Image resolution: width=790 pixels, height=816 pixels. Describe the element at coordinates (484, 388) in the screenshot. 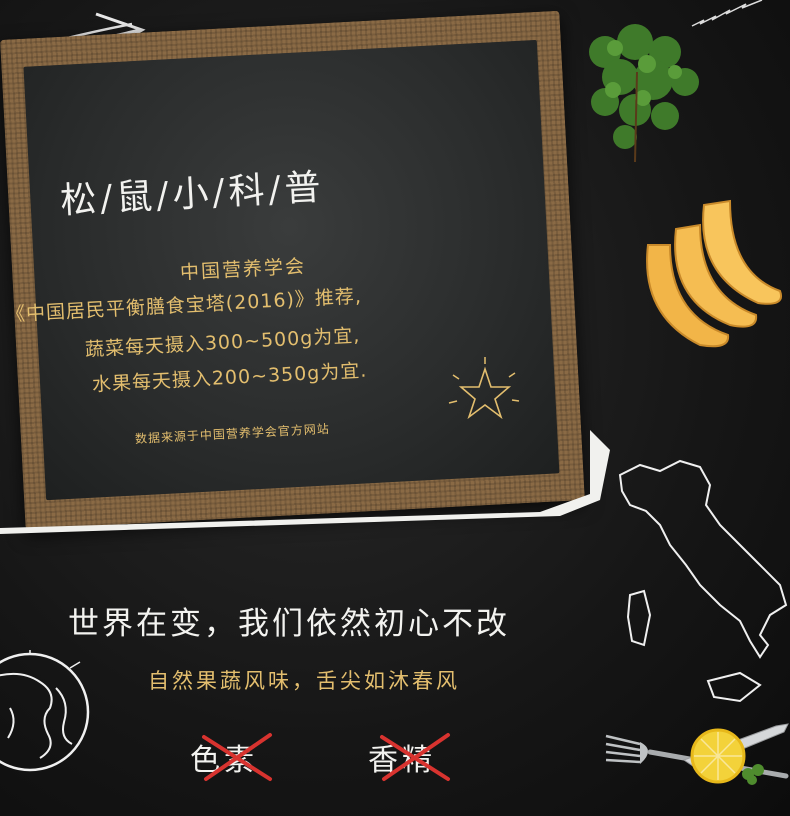

I see `star-doodle-icon` at that location.